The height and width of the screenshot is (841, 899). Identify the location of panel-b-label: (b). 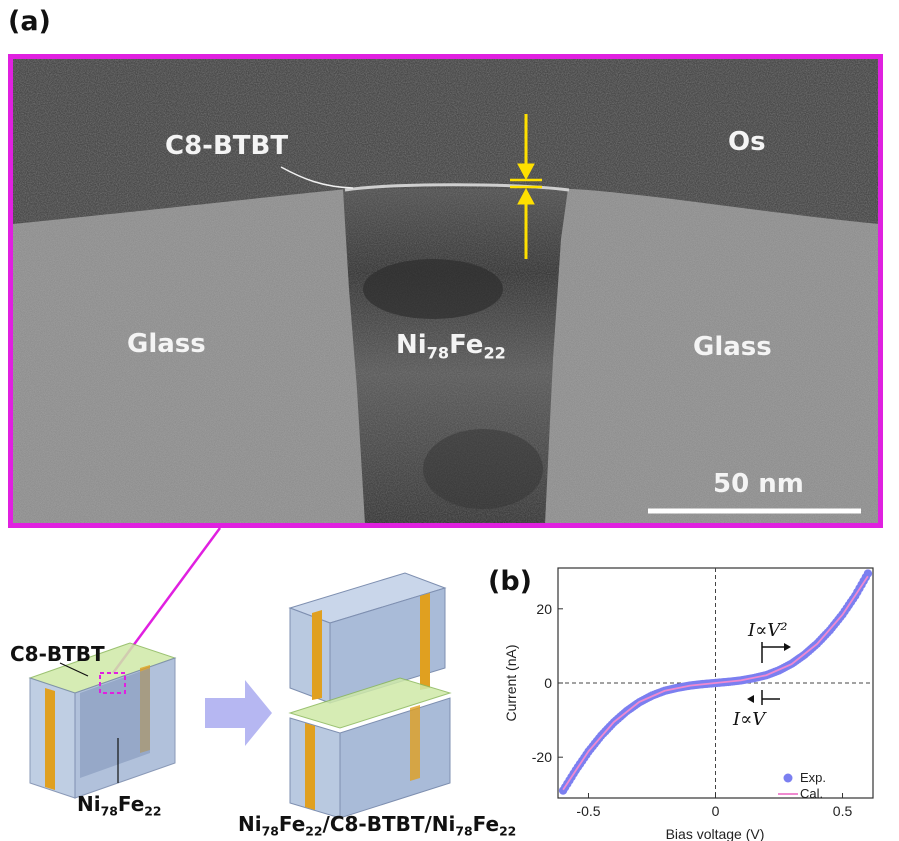
(510, 581).